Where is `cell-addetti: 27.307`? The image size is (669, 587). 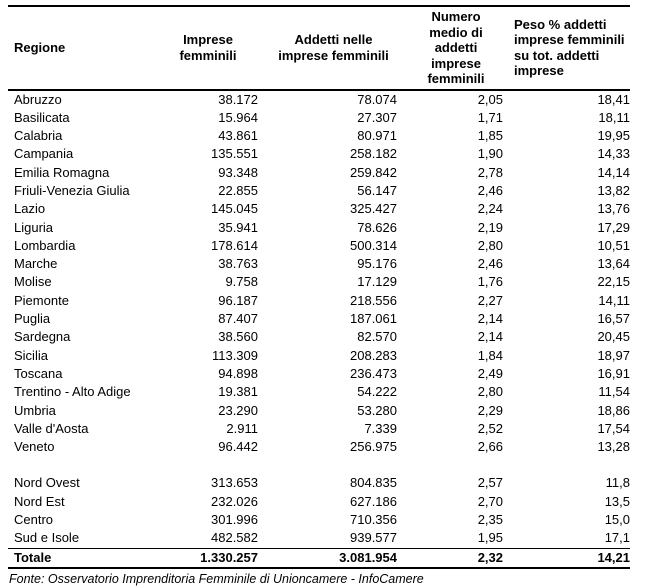 cell-addetti: 27.307 is located at coordinates (377, 117).